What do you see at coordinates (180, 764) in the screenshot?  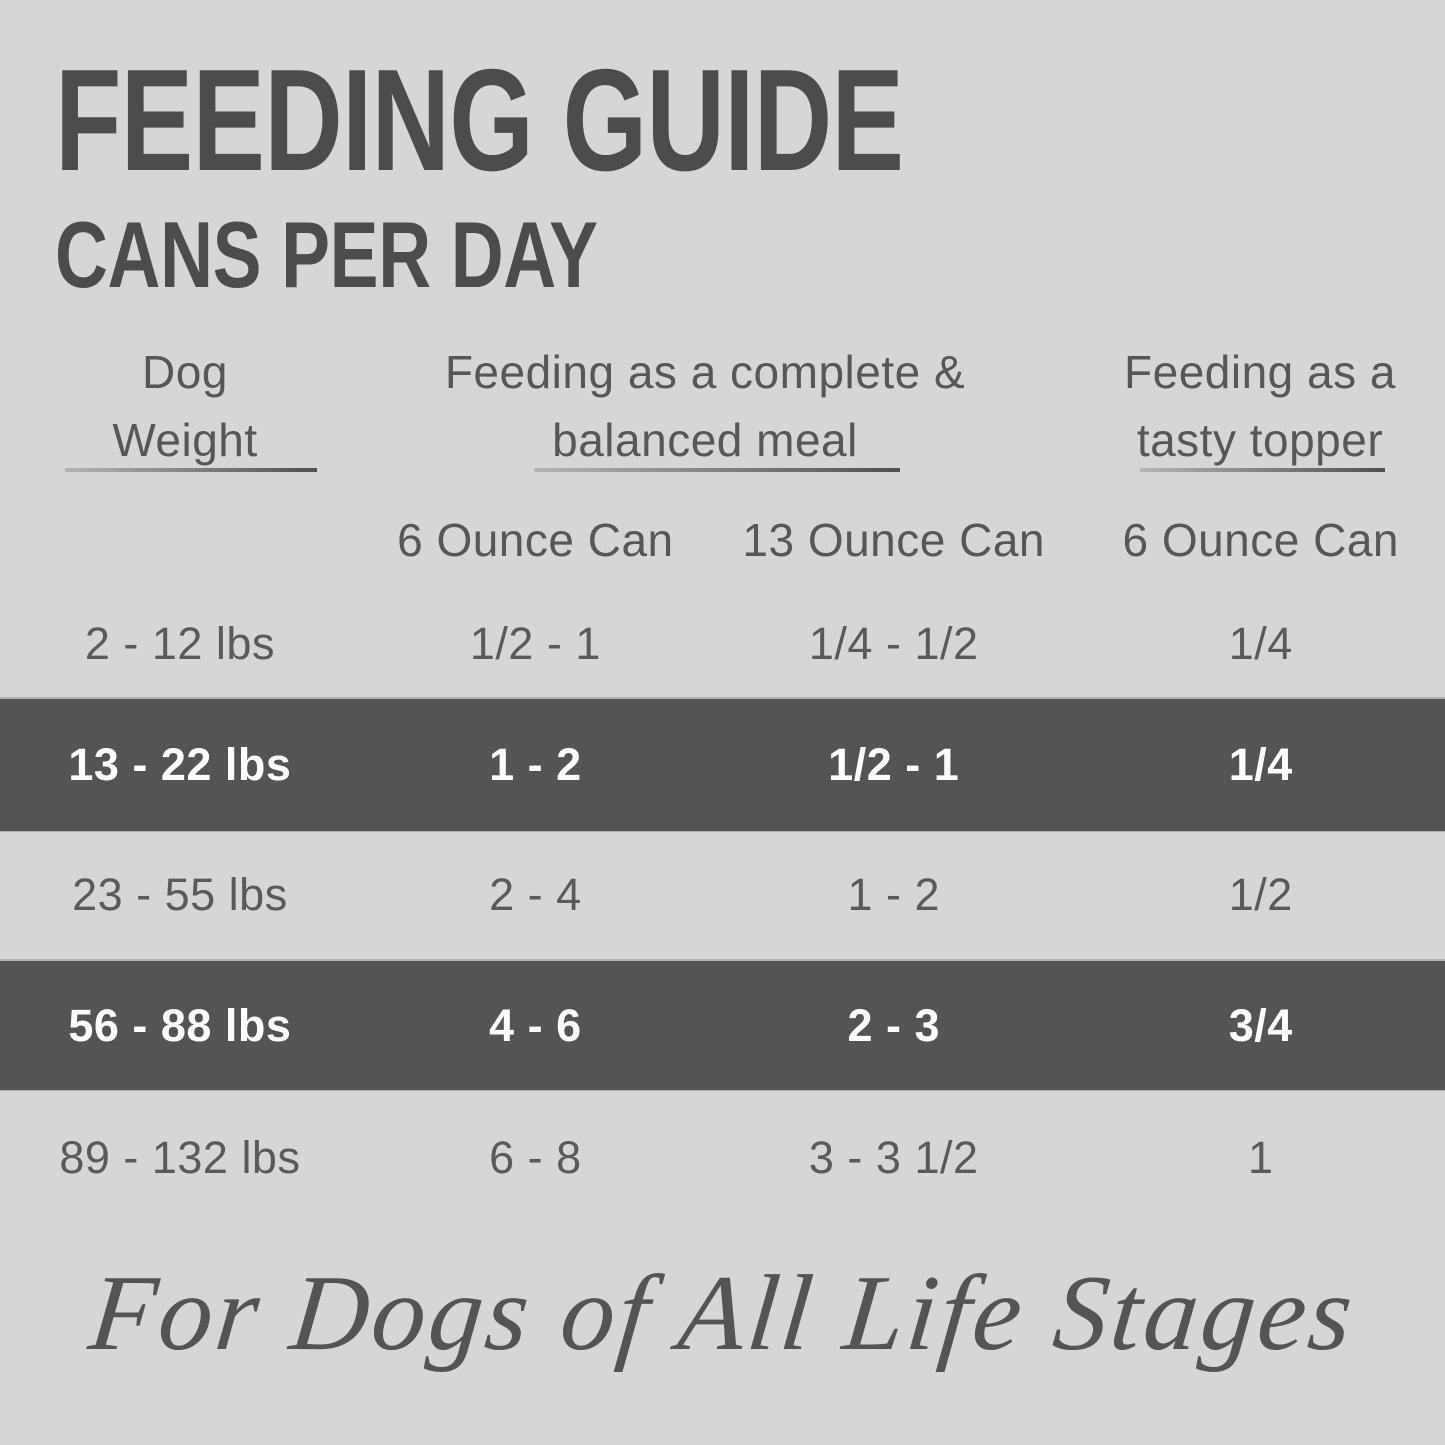 I see `cell-dog-weight: 13 - 22 lbs` at bounding box center [180, 764].